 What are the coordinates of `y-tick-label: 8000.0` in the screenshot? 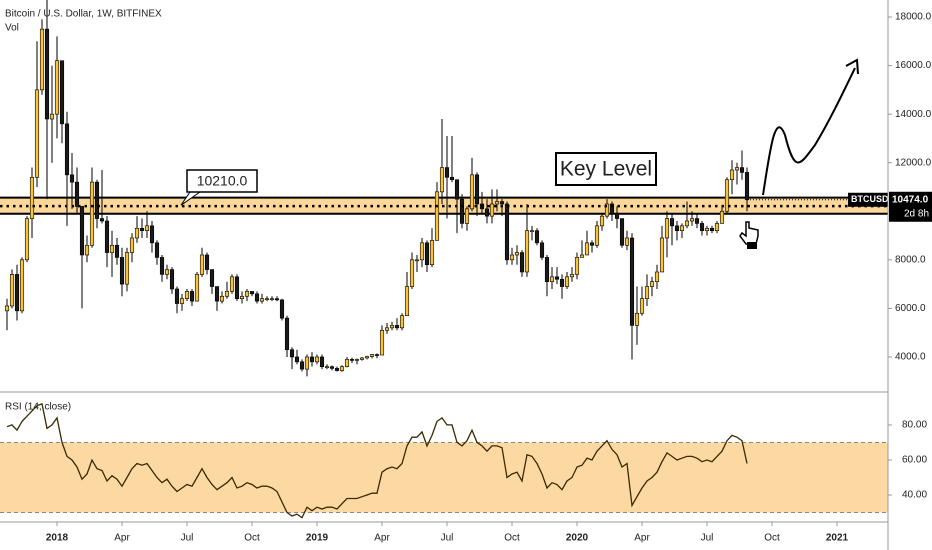 It's located at (910, 259).